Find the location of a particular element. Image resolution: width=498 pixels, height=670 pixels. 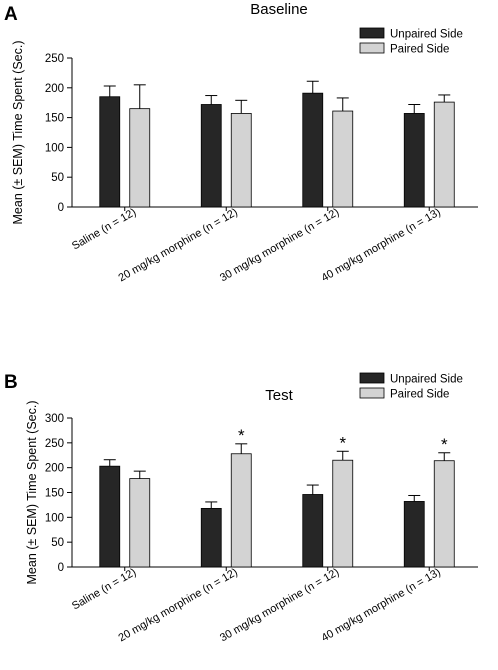

panel-letter: A is located at coordinates (11, 14).